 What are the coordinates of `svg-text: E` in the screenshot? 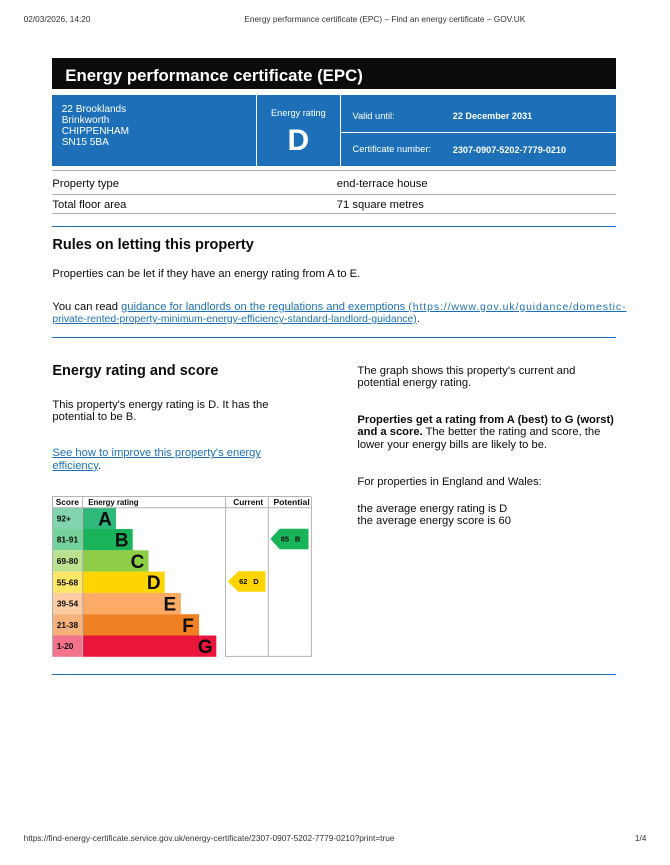 It's located at (170, 604).